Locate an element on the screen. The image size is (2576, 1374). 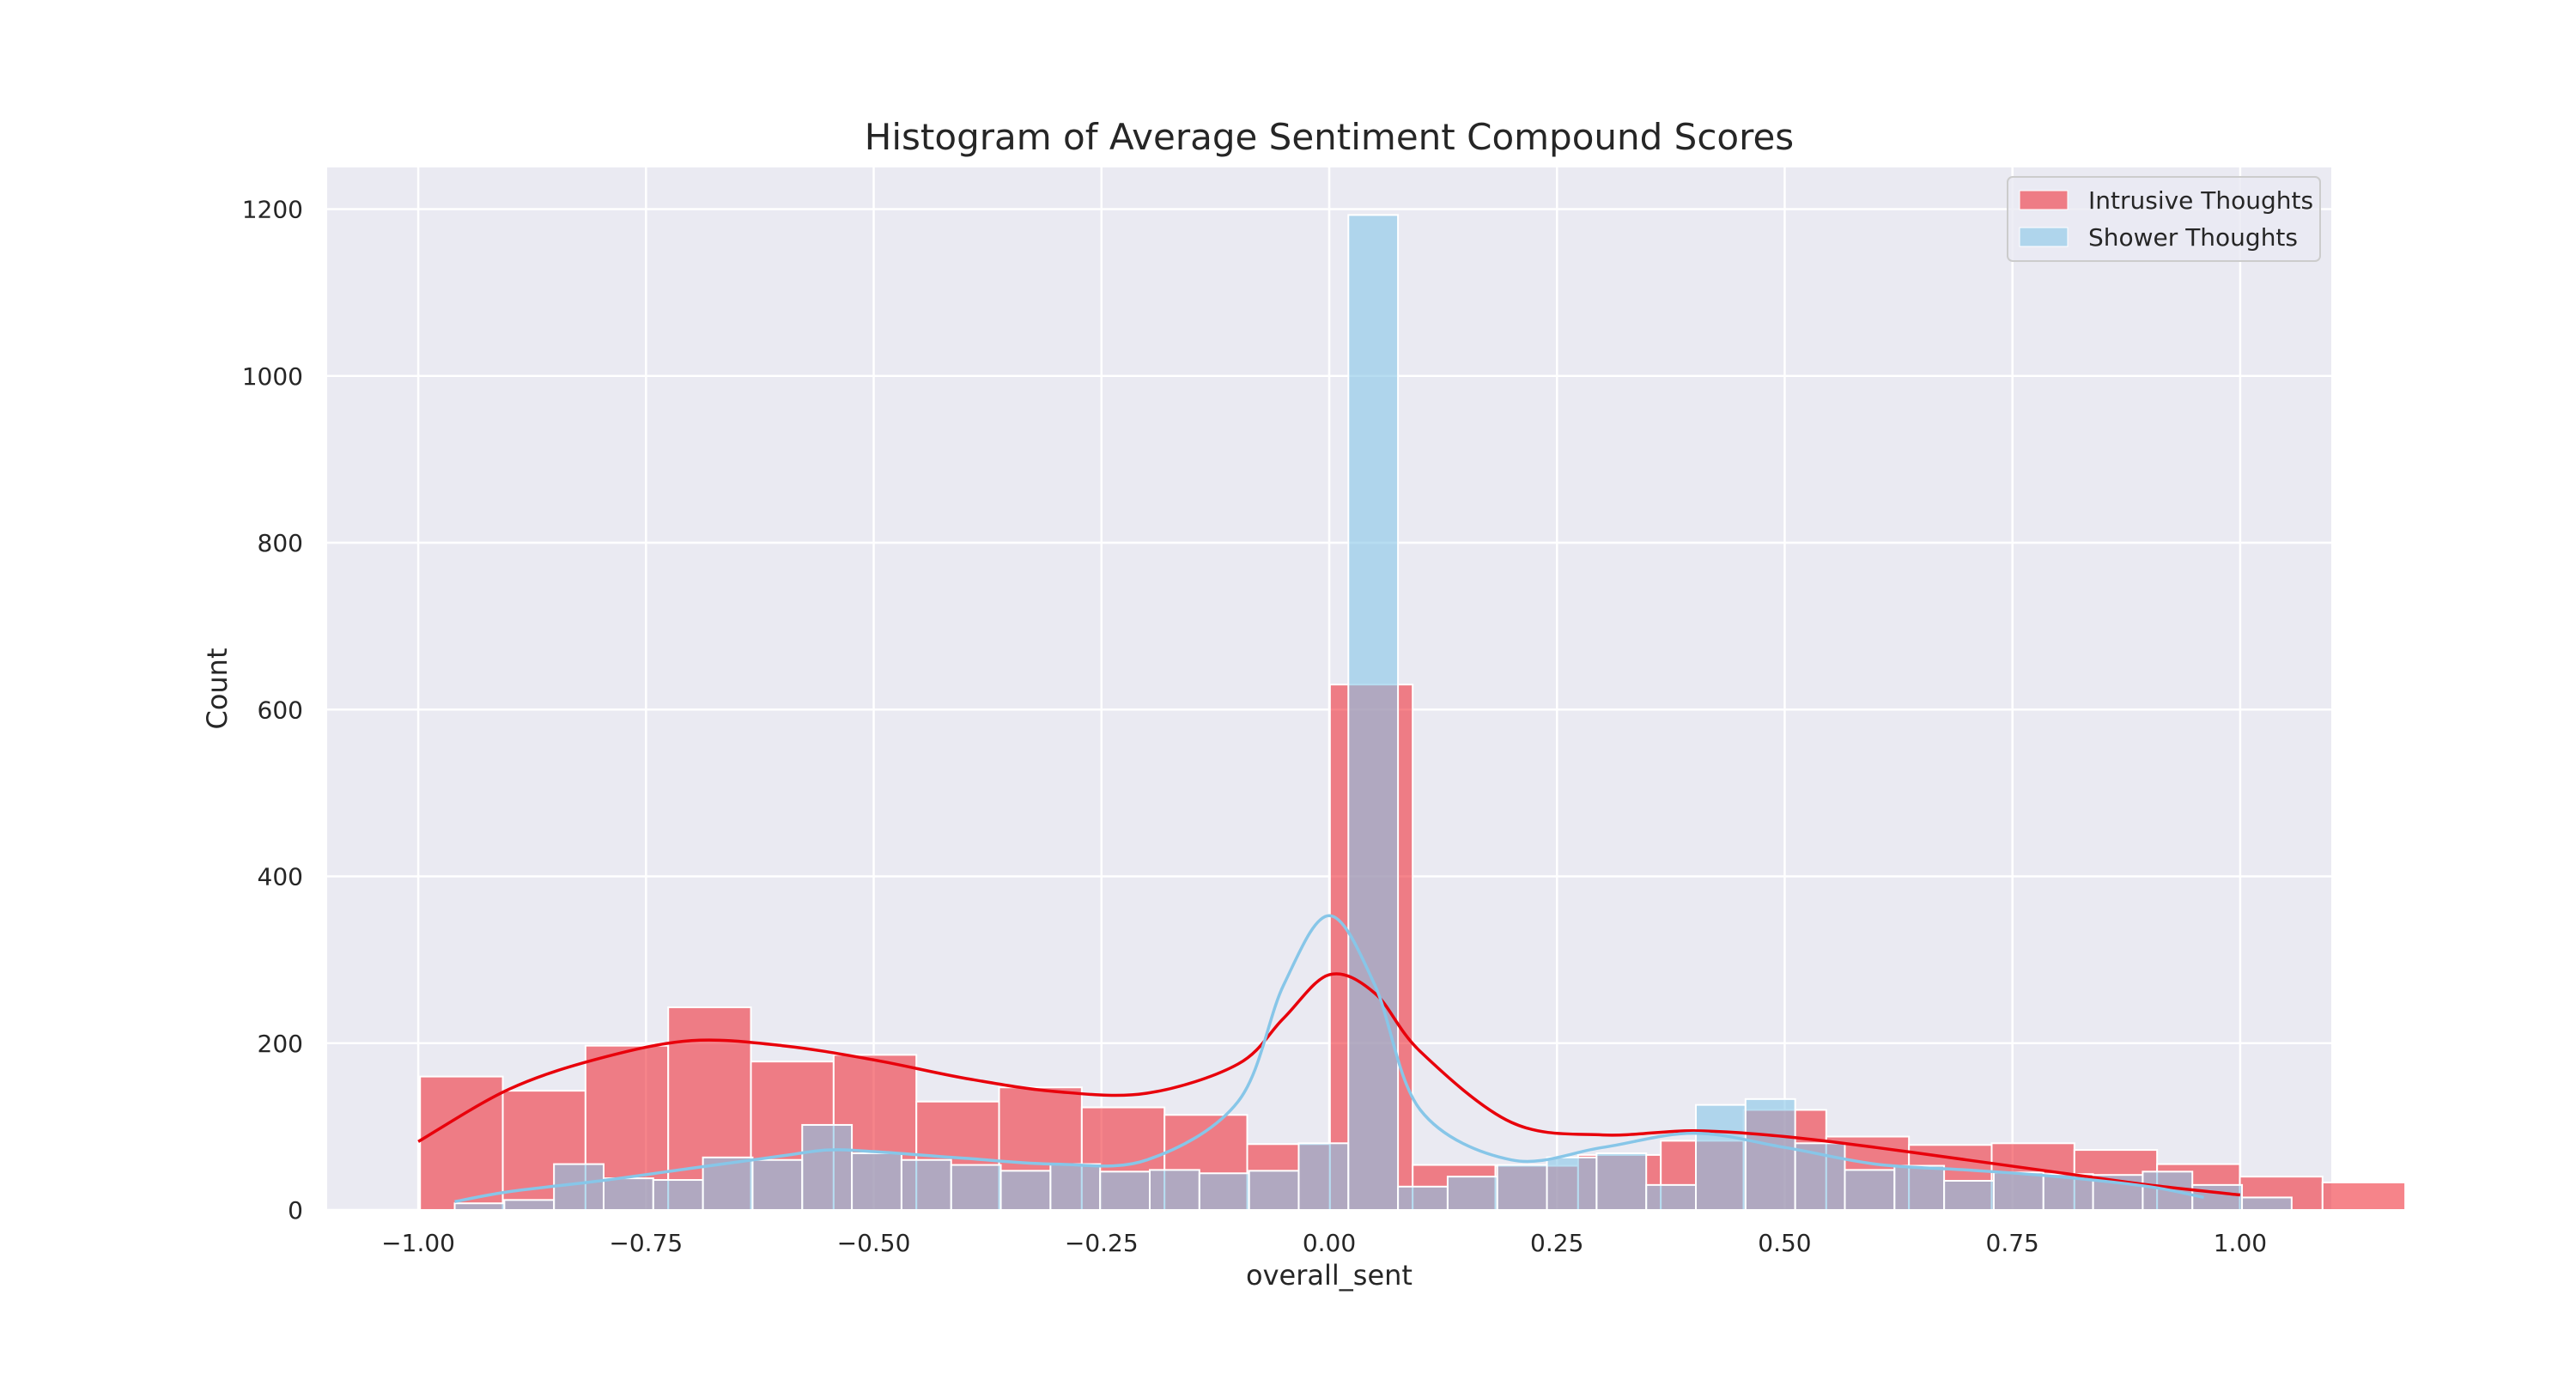
y-tick-label: 1200 is located at coordinates (272, 210).